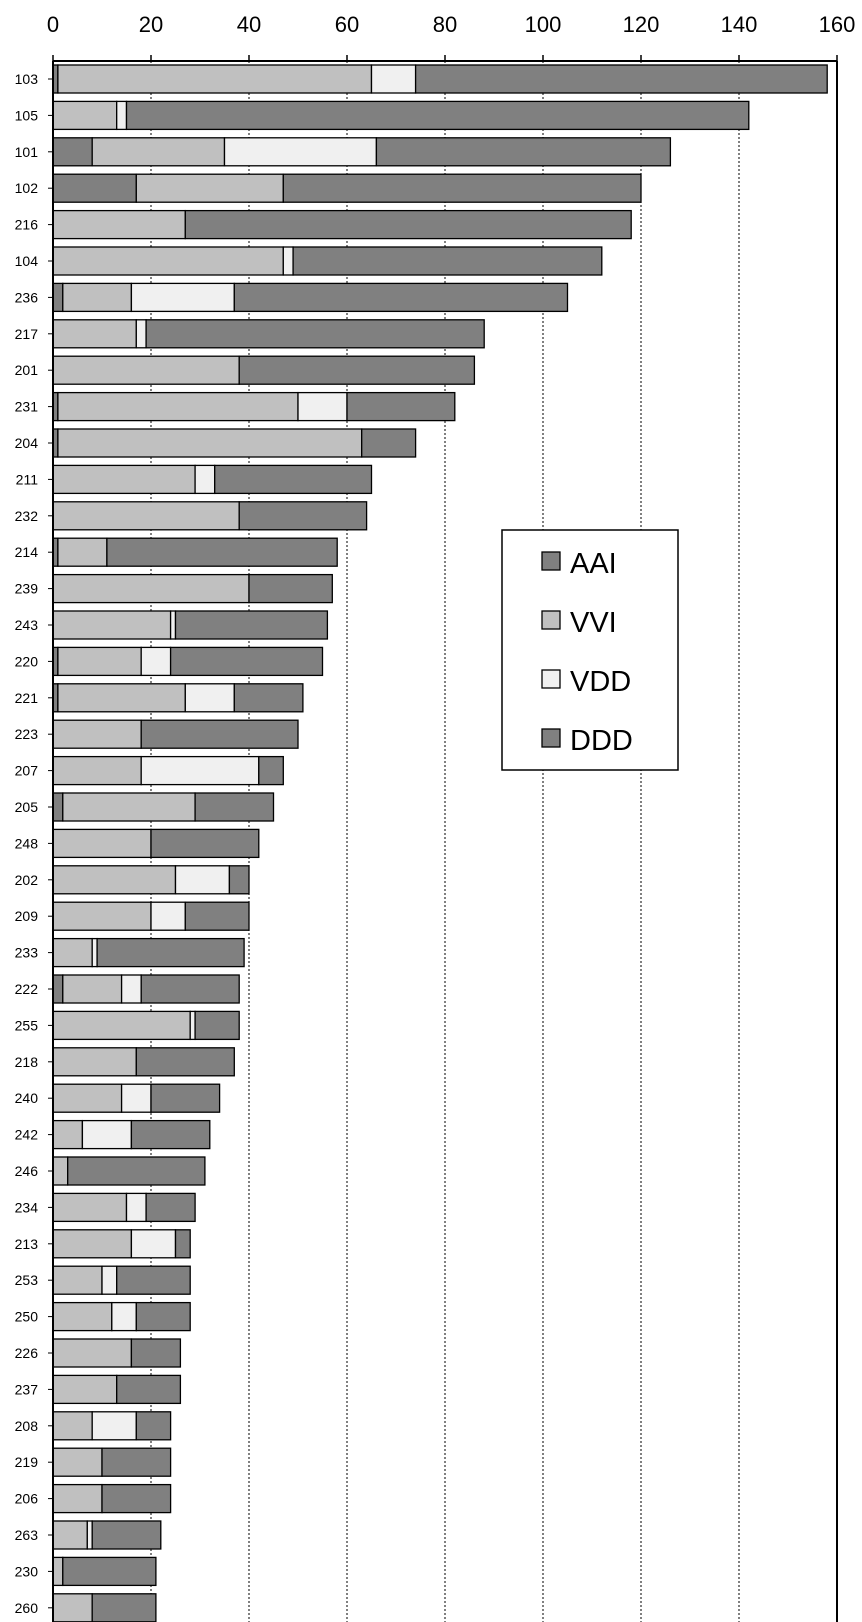 This screenshot has height=1622, width=862. Describe the element at coordinates (27, 188) in the screenshot. I see `y-tick-label-102: 102` at that location.